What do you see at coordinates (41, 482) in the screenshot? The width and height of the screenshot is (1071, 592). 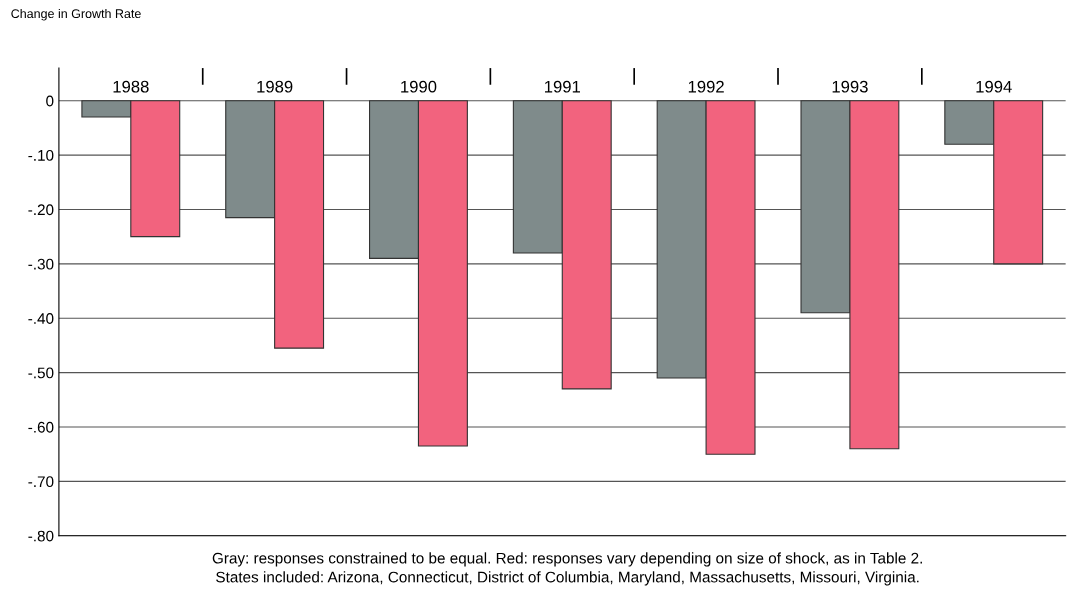 I see `y-tick-label: -.70` at bounding box center [41, 482].